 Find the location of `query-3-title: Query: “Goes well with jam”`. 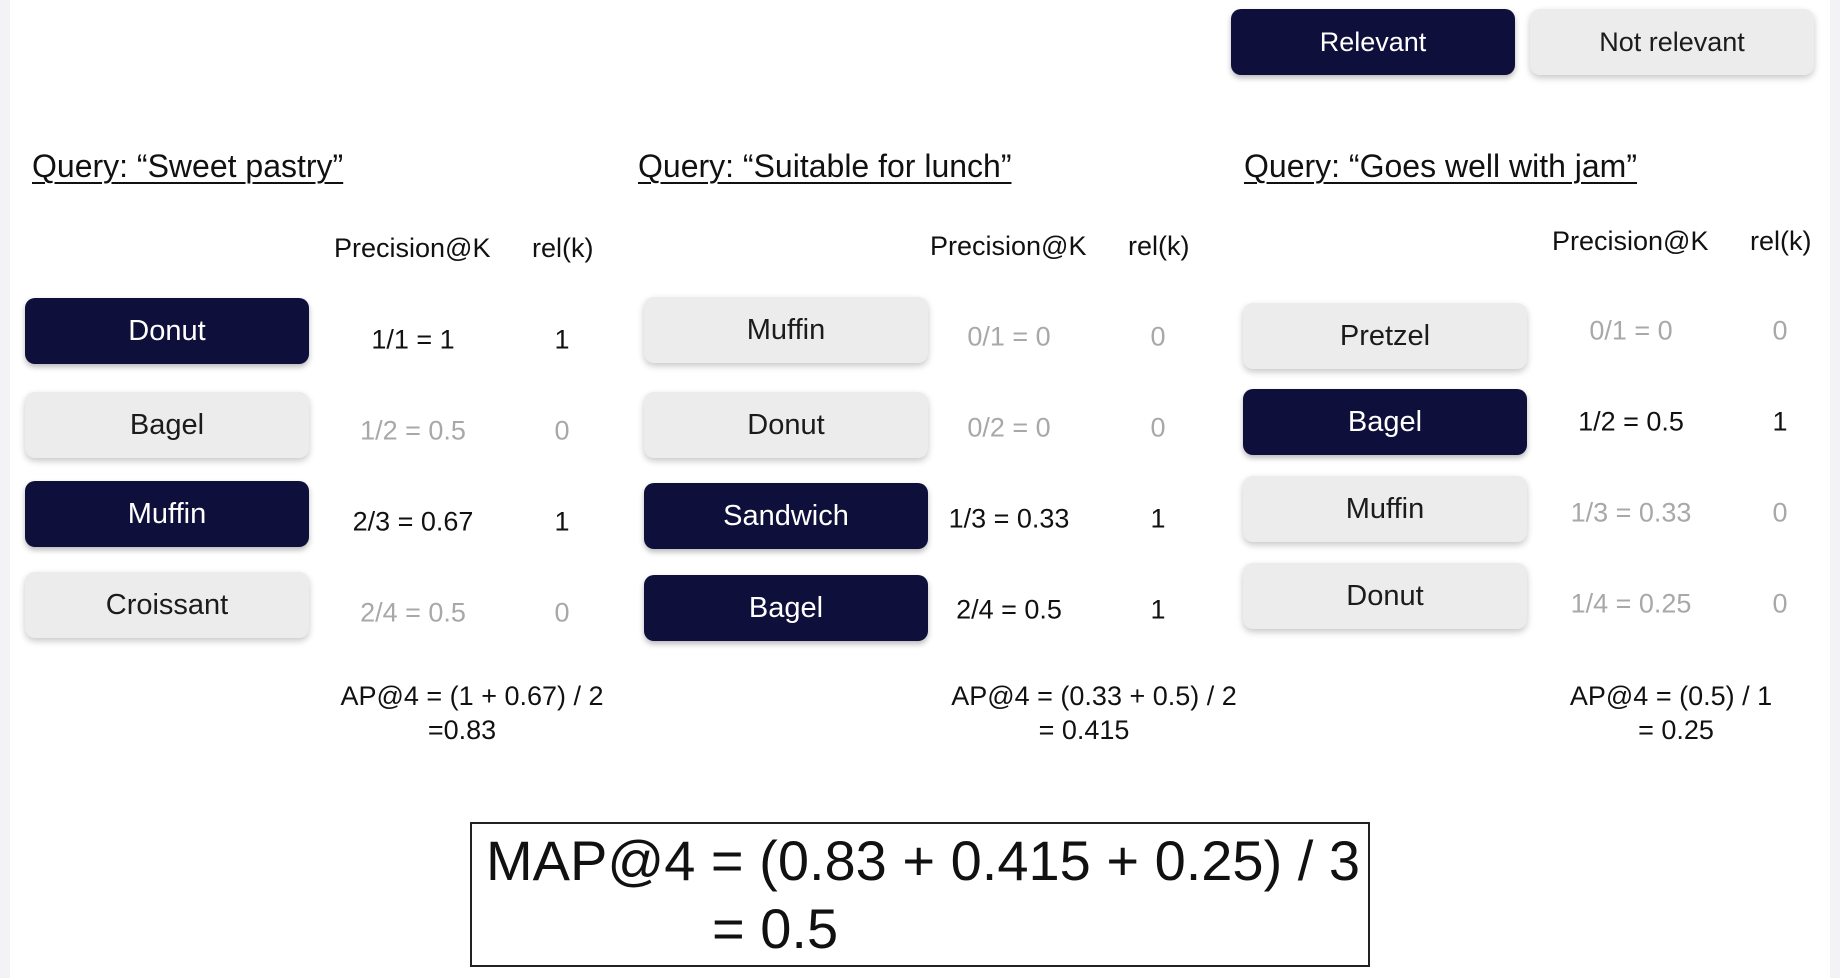

query-3-title: Query: “Goes well with jam” is located at coordinates (1440, 166).